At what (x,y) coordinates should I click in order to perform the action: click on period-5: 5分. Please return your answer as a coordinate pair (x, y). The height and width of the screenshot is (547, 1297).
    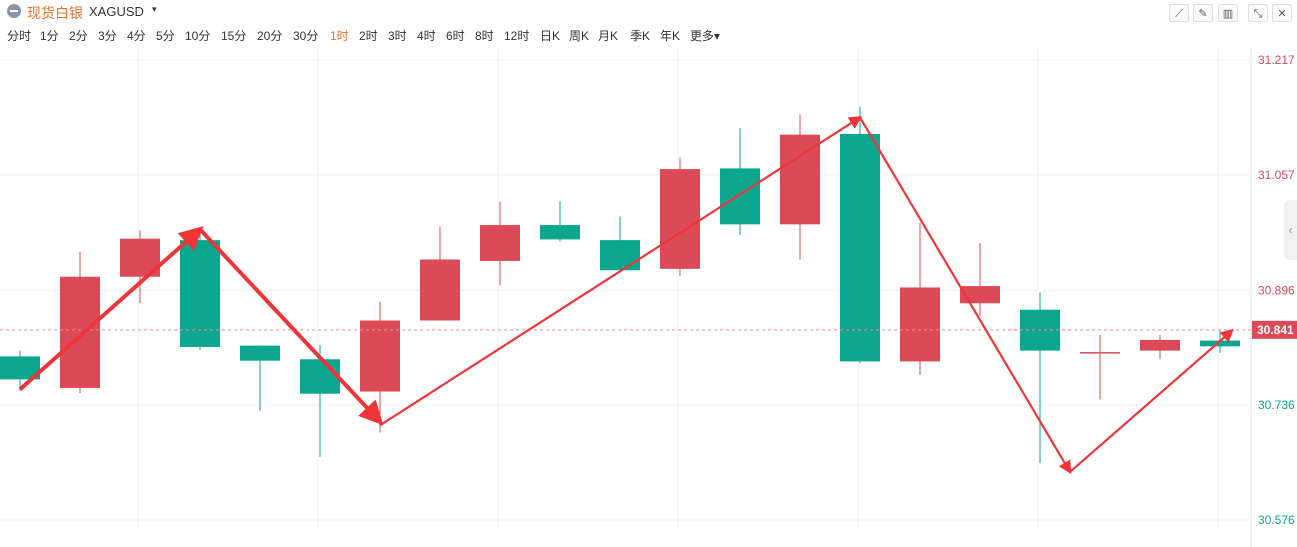
    Looking at the image, I should click on (165, 36).